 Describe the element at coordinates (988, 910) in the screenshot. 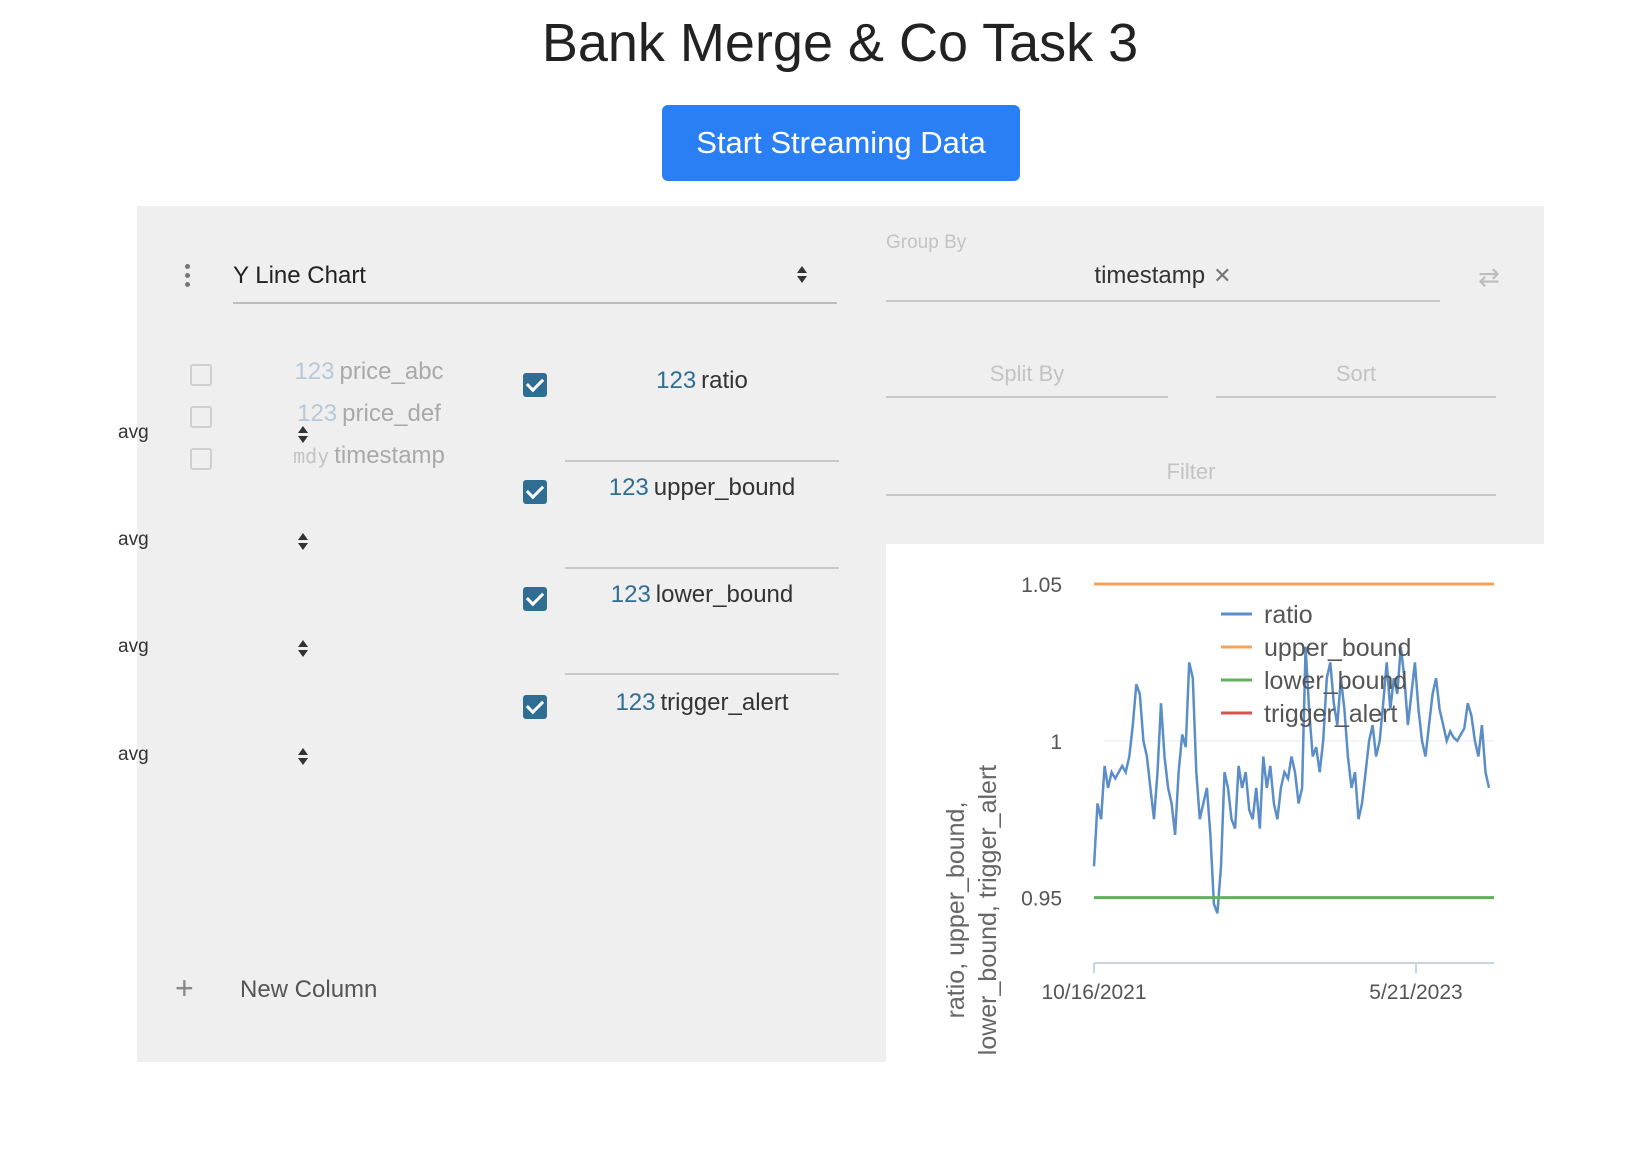

I see `y-axis-label: lower_bound, trigger_alert` at that location.